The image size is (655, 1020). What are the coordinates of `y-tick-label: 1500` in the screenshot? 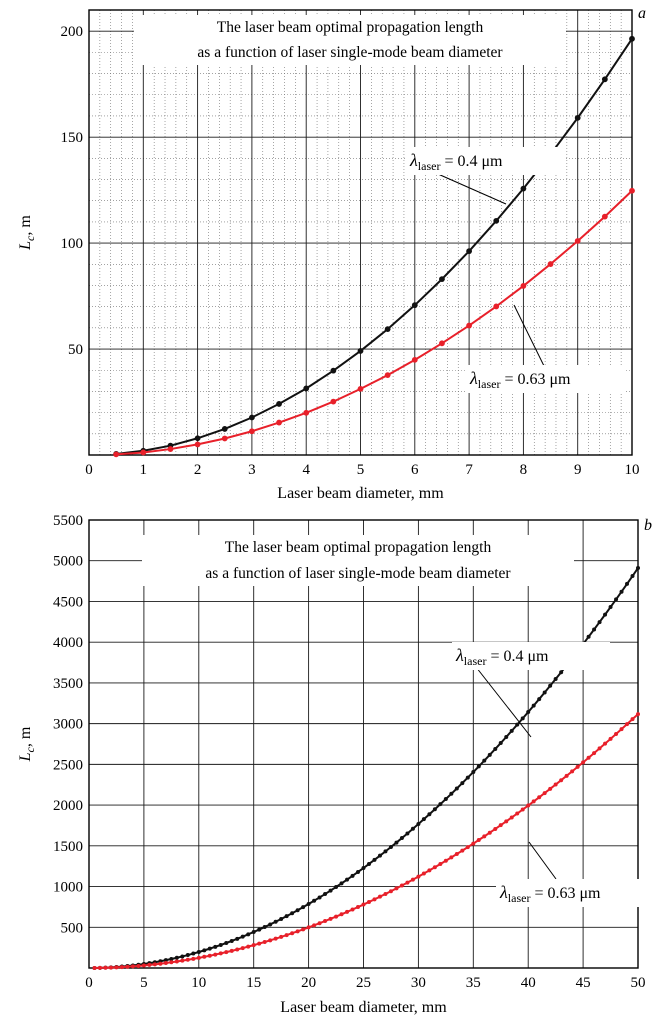 It's located at (68, 847).